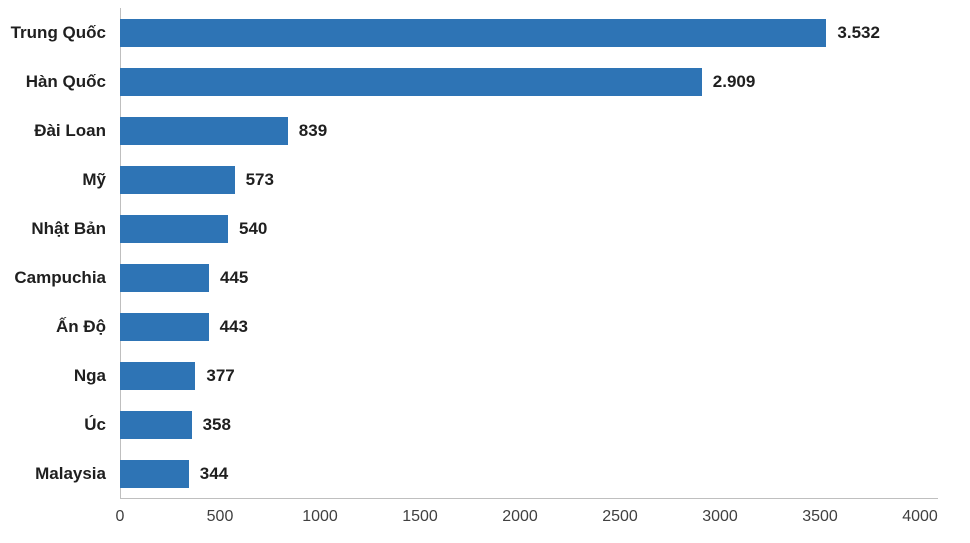 The width and height of the screenshot is (970, 543). I want to click on bar-row: Trung Quốc 3.532, so click(485, 32).